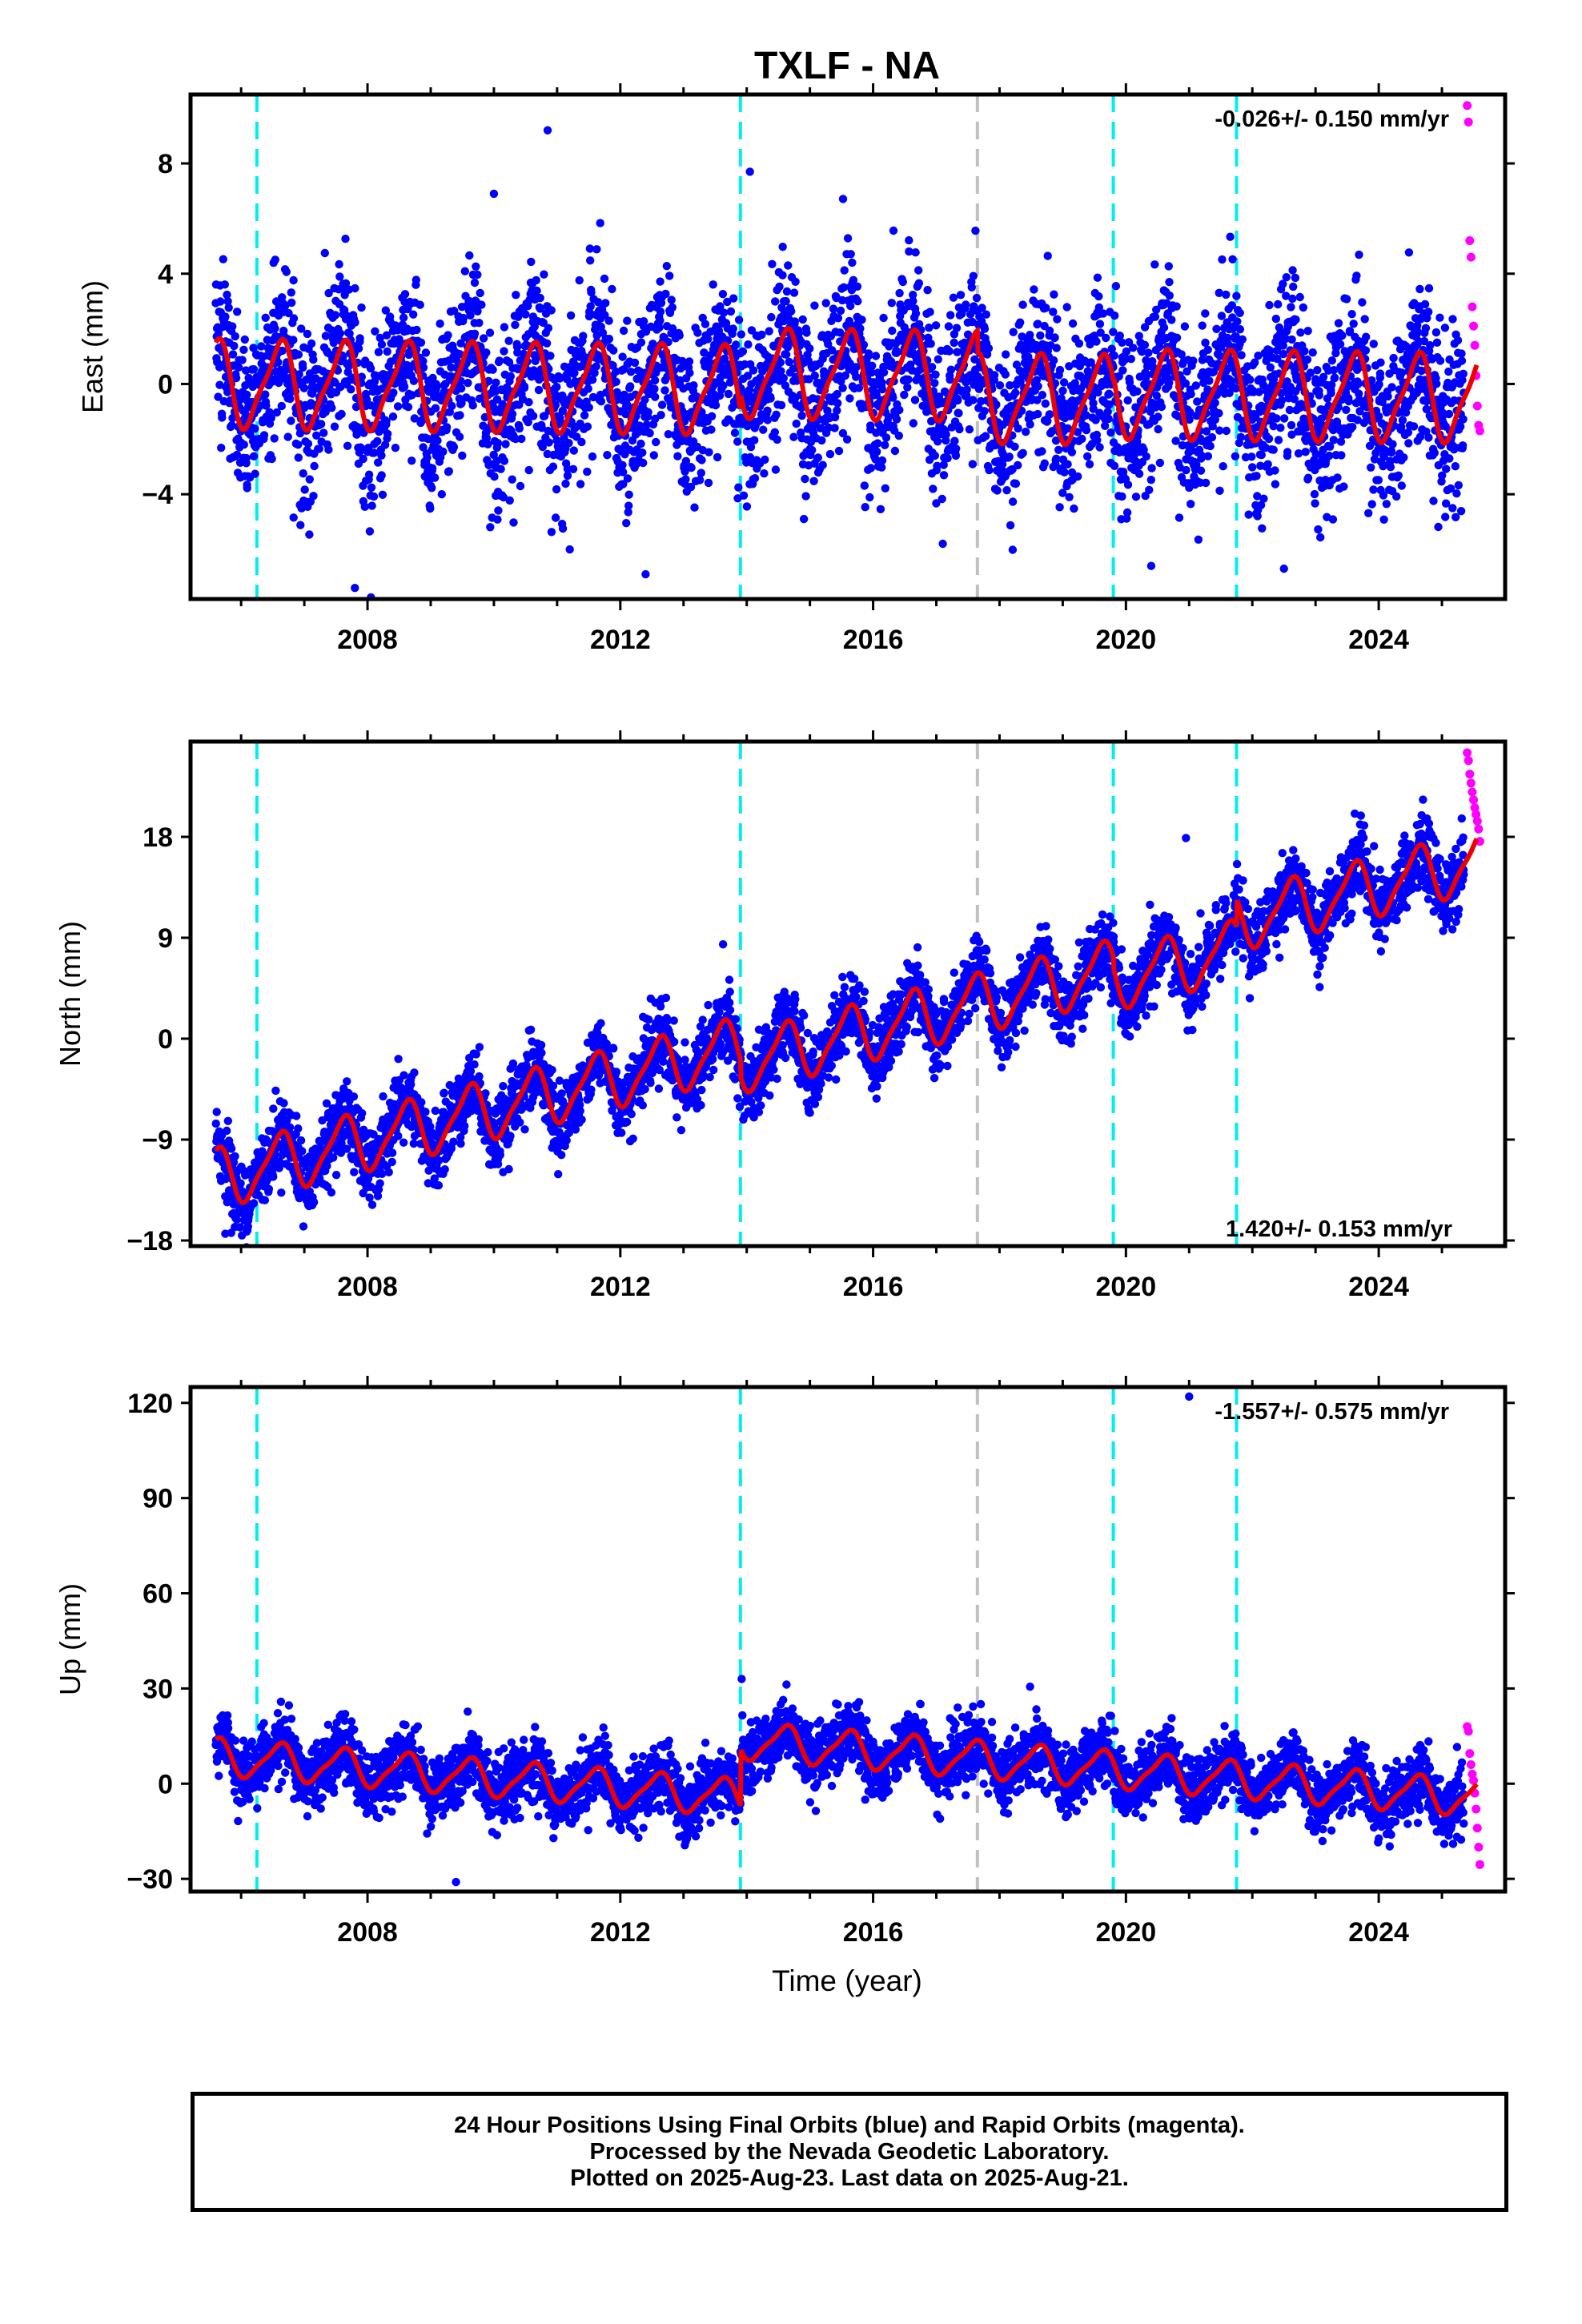 The height and width of the screenshot is (2324, 1582). Describe the element at coordinates (157, 495) in the screenshot. I see `y-tick-label: −4` at that location.